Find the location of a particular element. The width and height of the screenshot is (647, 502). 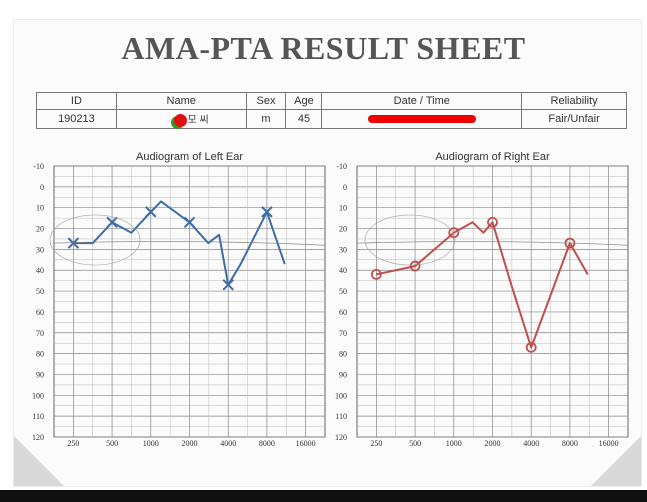

left-y-tick-label: 20 is located at coordinates (40, 229).